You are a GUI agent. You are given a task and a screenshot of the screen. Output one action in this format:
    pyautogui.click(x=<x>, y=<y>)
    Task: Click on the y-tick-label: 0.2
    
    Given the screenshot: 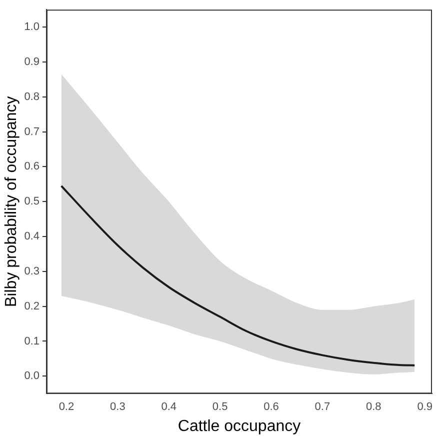 What is the action you would take?
    pyautogui.click(x=32, y=306)
    